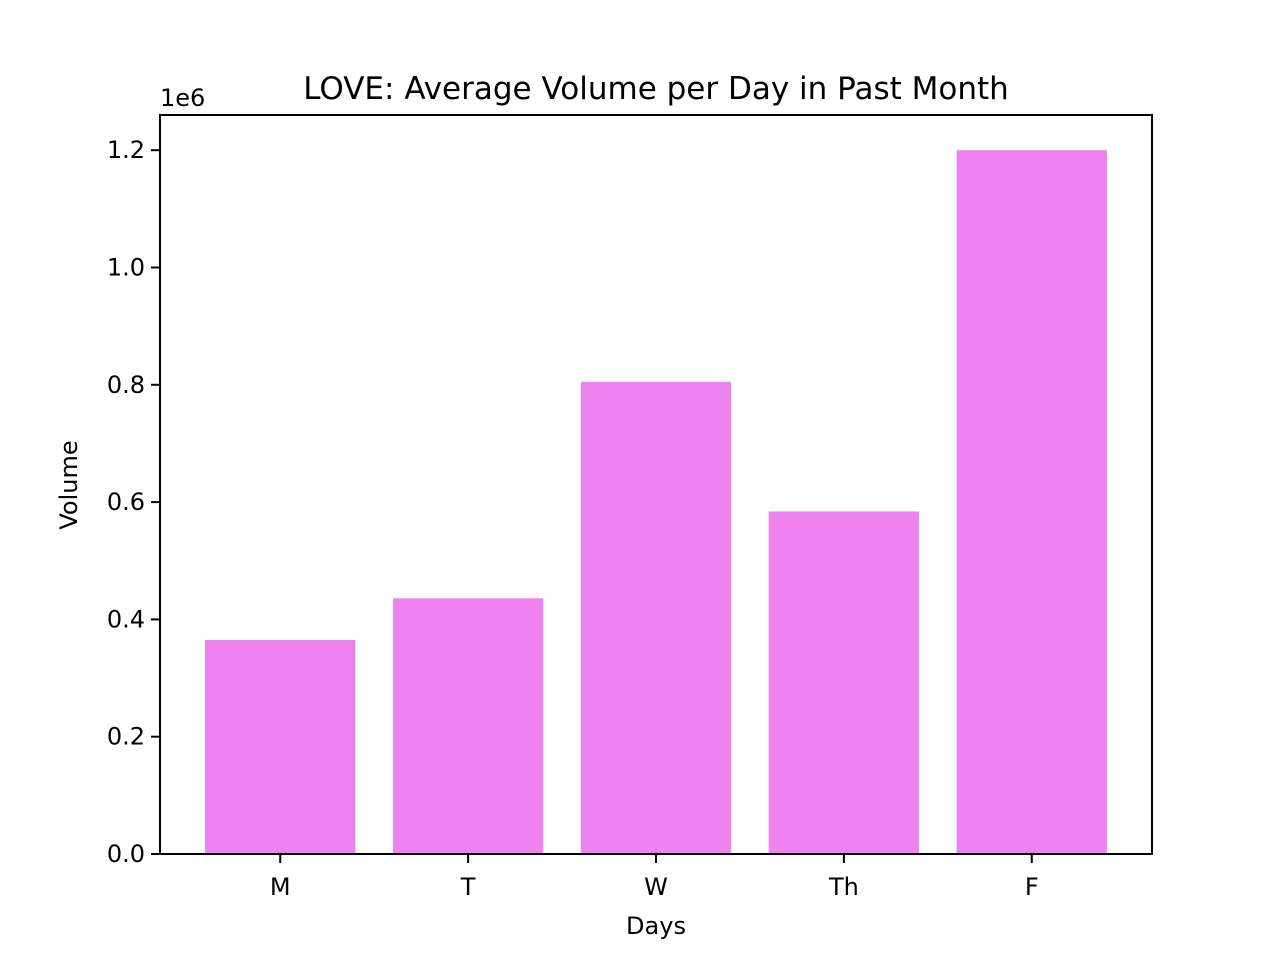 The image size is (1280, 960). Describe the element at coordinates (280, 887) in the screenshot. I see `x-tick-label: M` at that location.